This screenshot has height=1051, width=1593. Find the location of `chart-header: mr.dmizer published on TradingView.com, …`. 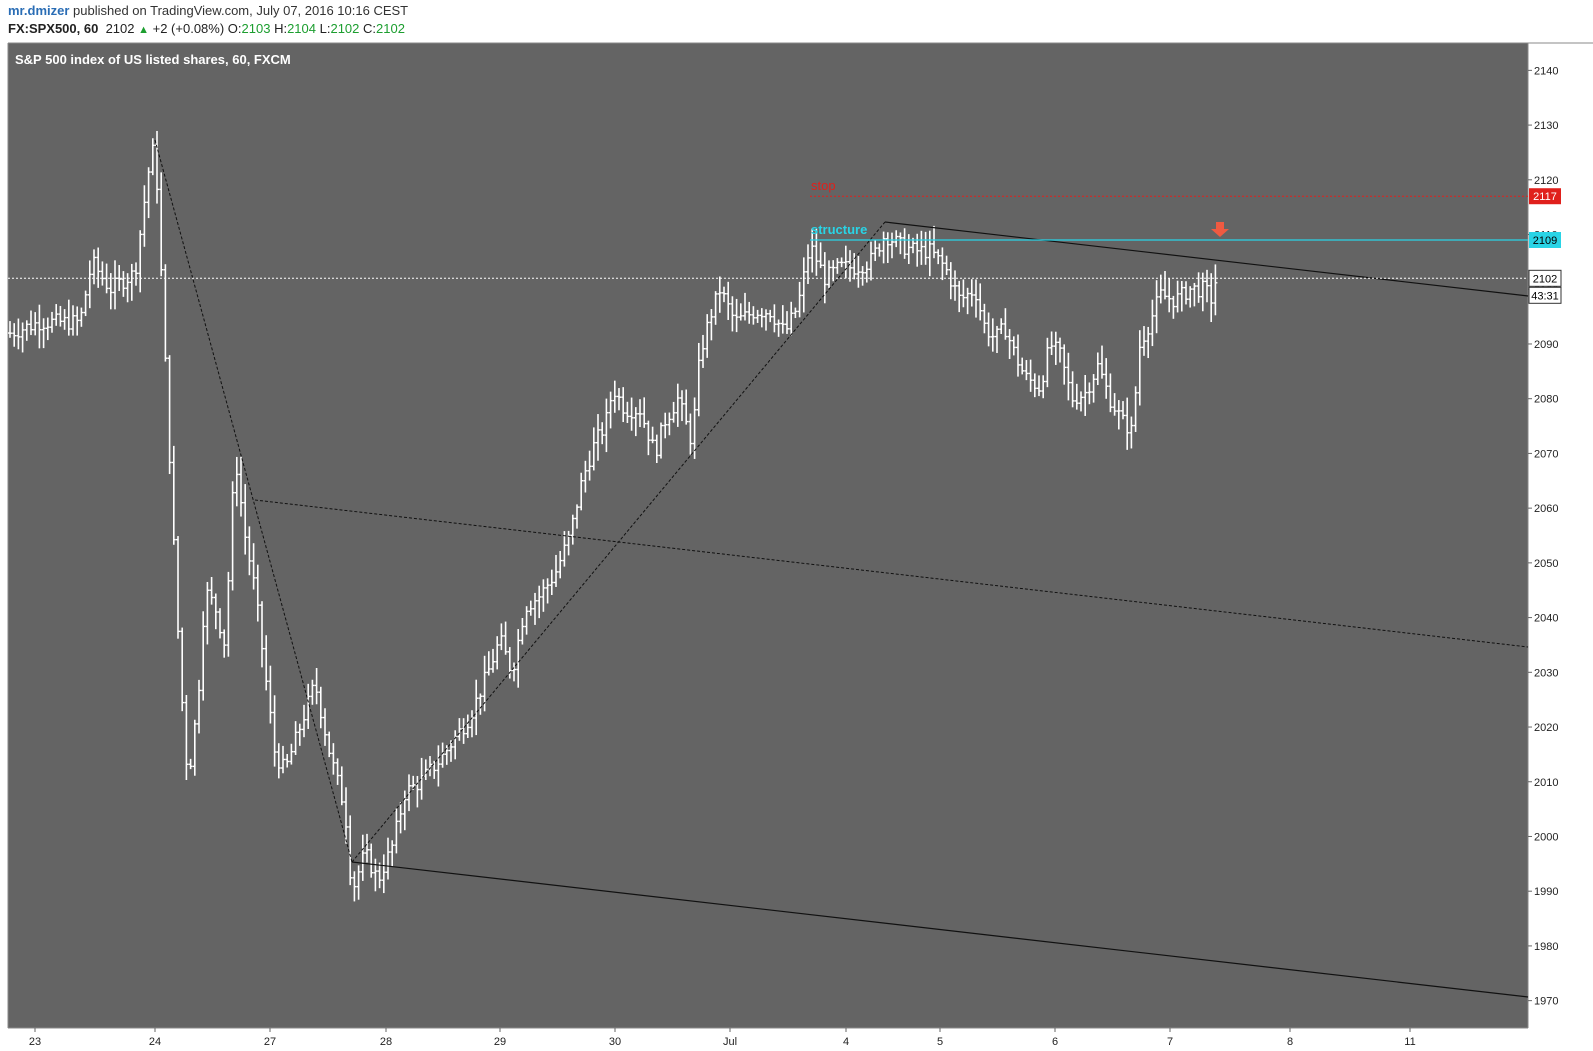

chart-header: mr.dmizer published on TradingView.com, … is located at coordinates (796, 21).